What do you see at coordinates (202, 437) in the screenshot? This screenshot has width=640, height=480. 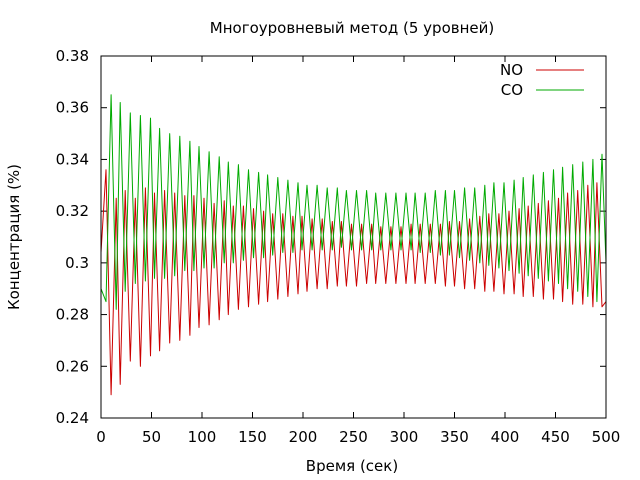 I see `x-tick-label: 100` at bounding box center [202, 437].